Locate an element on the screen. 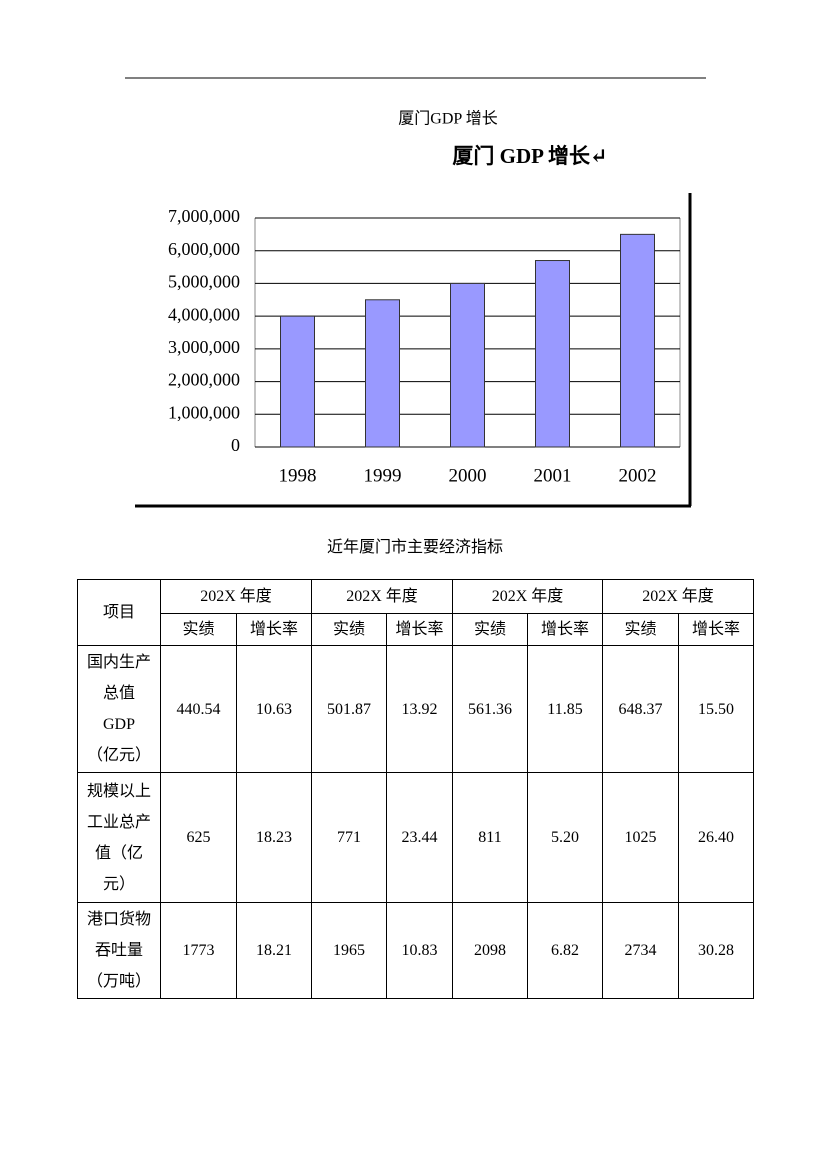  data-cell: 11.85 is located at coordinates (565, 709).